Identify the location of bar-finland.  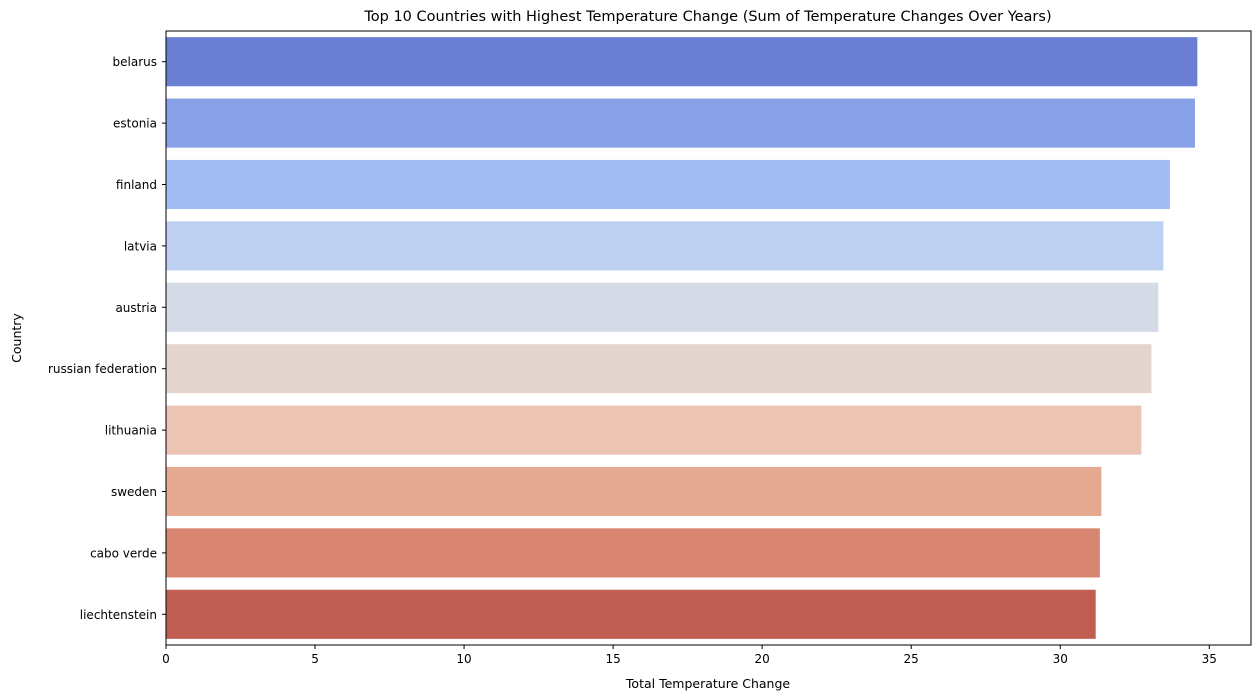
(668, 184).